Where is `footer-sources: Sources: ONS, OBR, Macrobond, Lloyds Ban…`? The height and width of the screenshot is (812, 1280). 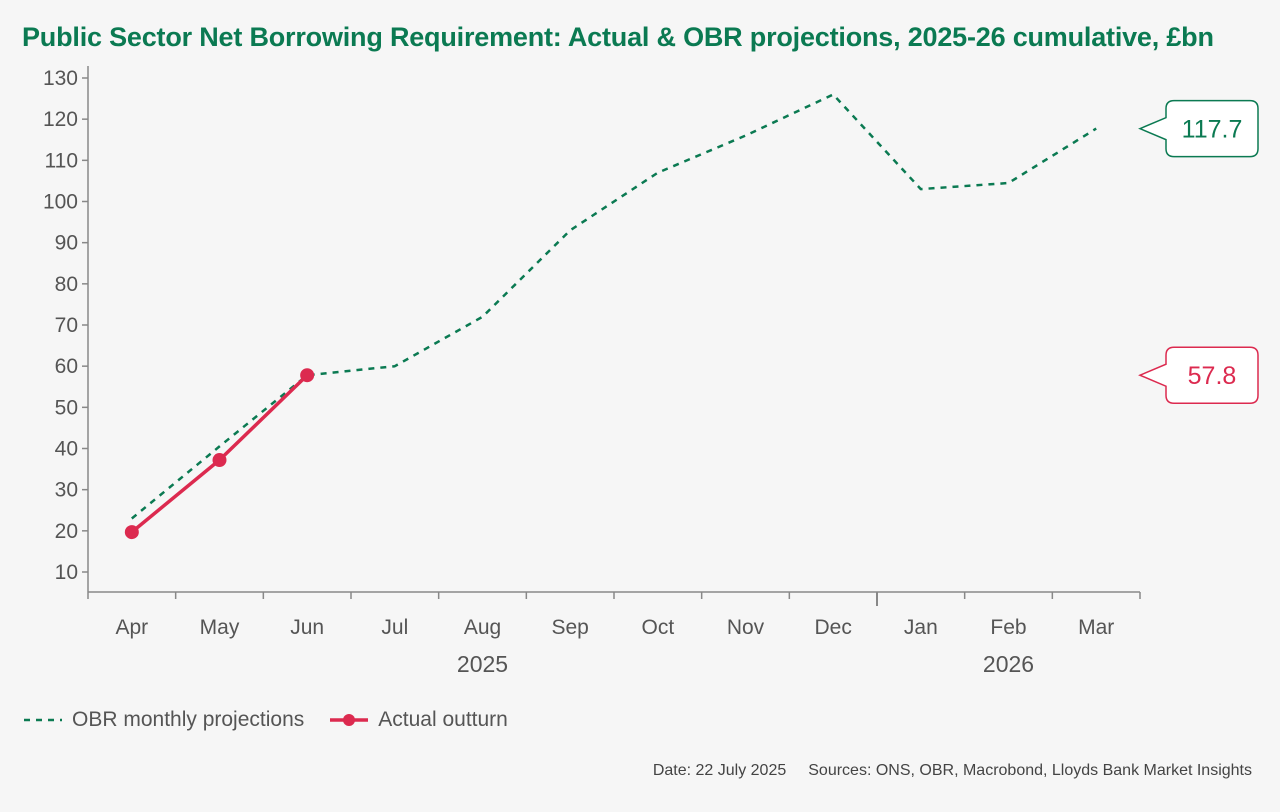
footer-sources: Sources: ONS, OBR, Macrobond, Lloyds Ban… is located at coordinates (1030, 770).